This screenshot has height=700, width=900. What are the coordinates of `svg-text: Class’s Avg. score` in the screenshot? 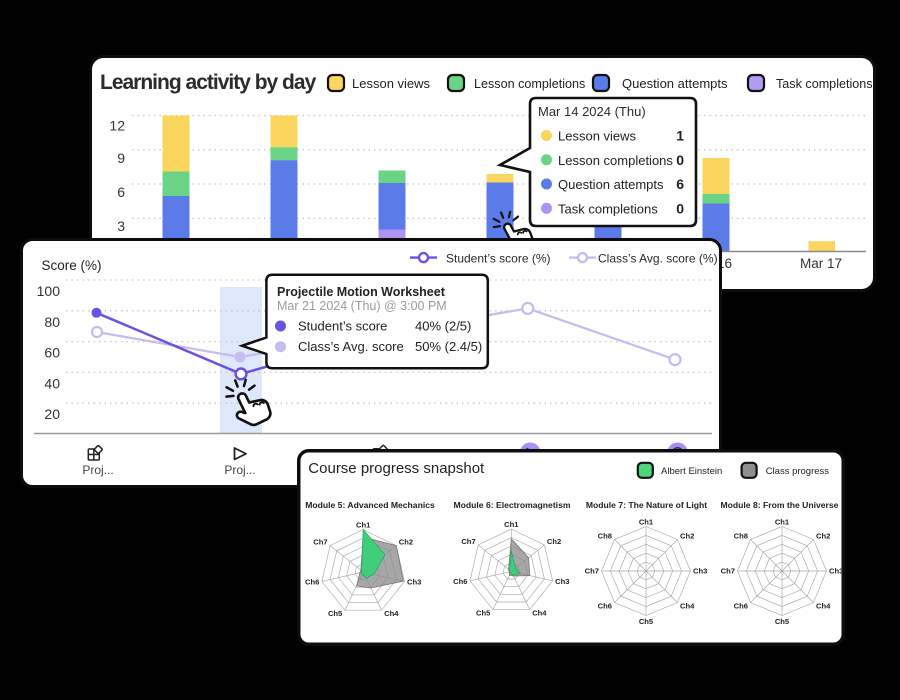 It's located at (351, 346).